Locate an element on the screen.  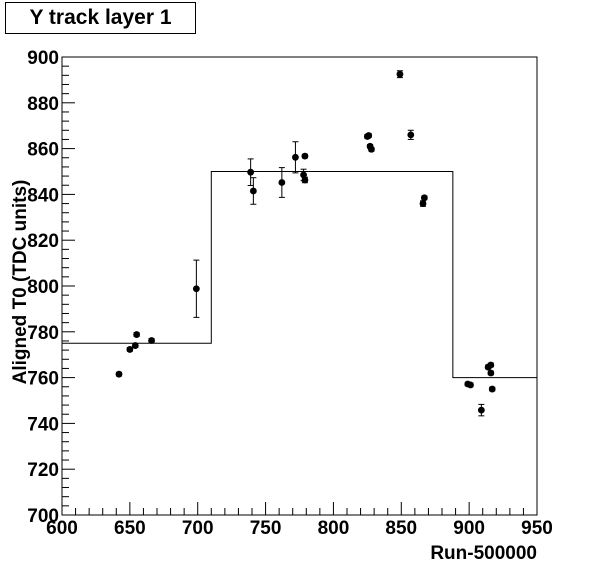
x-tick-label: 850 is located at coordinates (401, 528).